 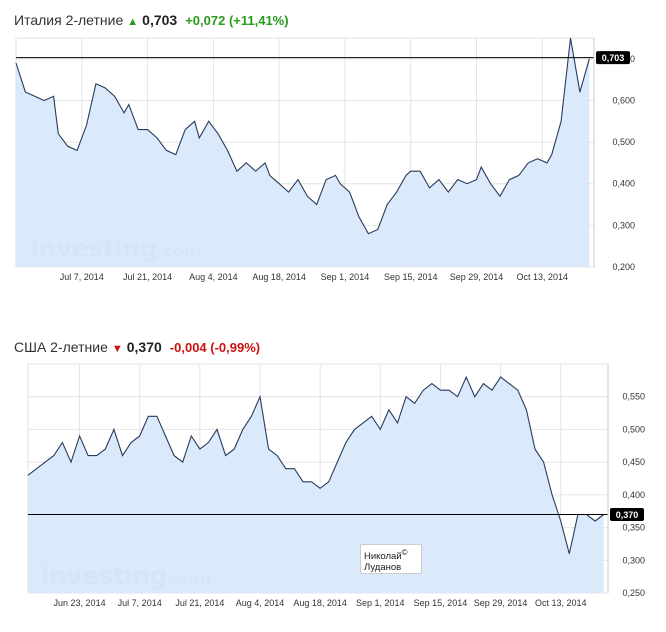 I want to click on y-tick-label: 0,550, so click(x=633, y=397).